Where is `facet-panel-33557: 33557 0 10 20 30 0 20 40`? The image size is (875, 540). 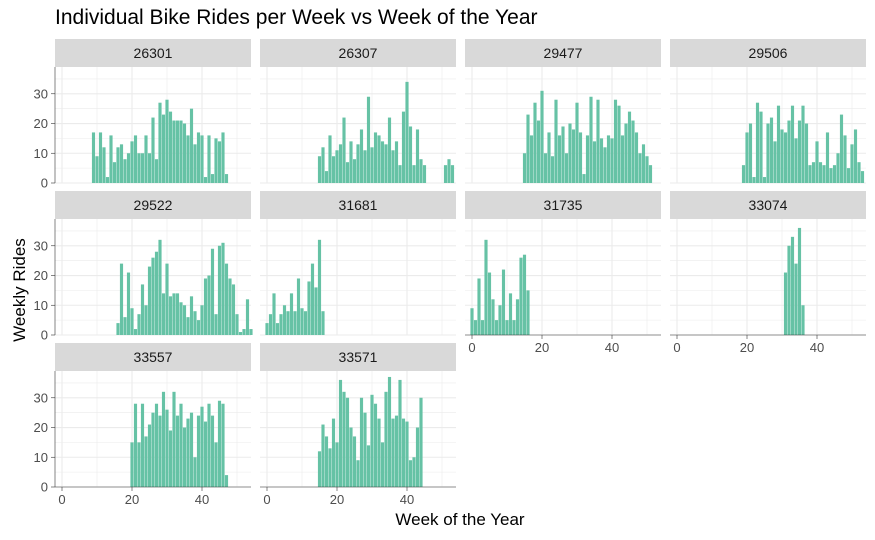
facet-panel-33557: 33557 0 10 20 30 0 20 40 is located at coordinates (142, 425).